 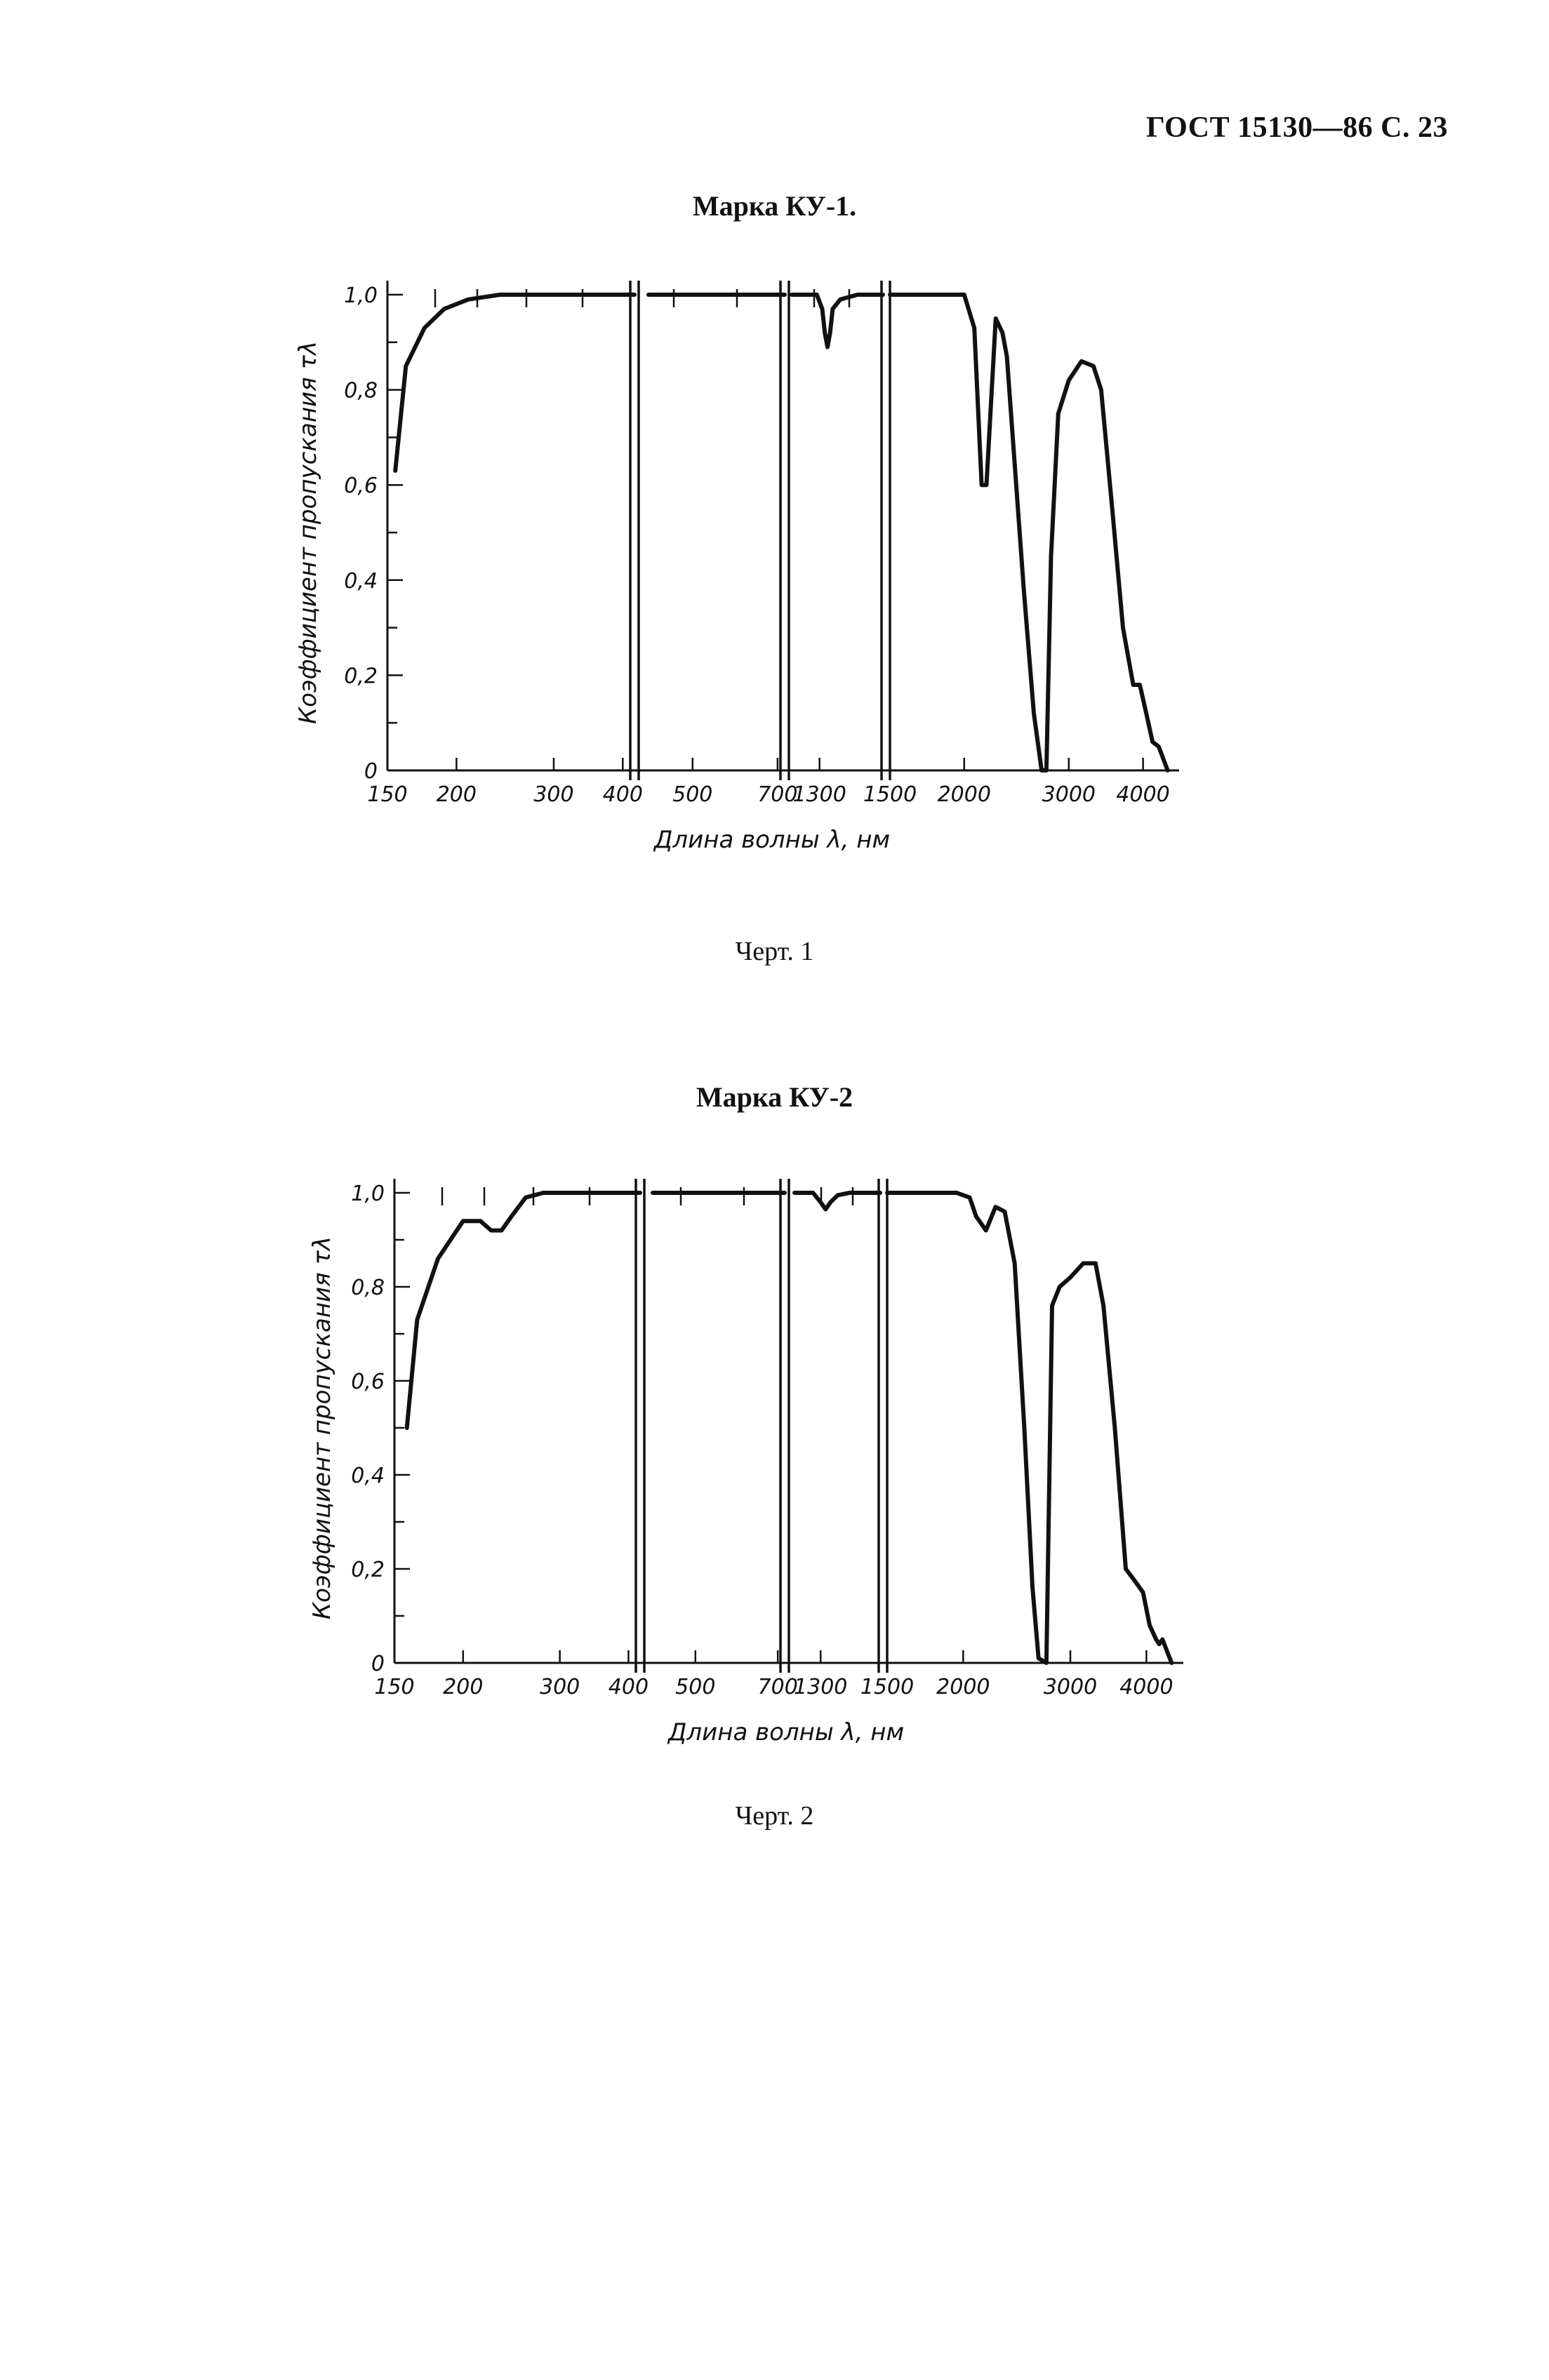 What do you see at coordinates (774, 1816) in the screenshot?
I see `chart-2-caption: Черт. 2` at bounding box center [774, 1816].